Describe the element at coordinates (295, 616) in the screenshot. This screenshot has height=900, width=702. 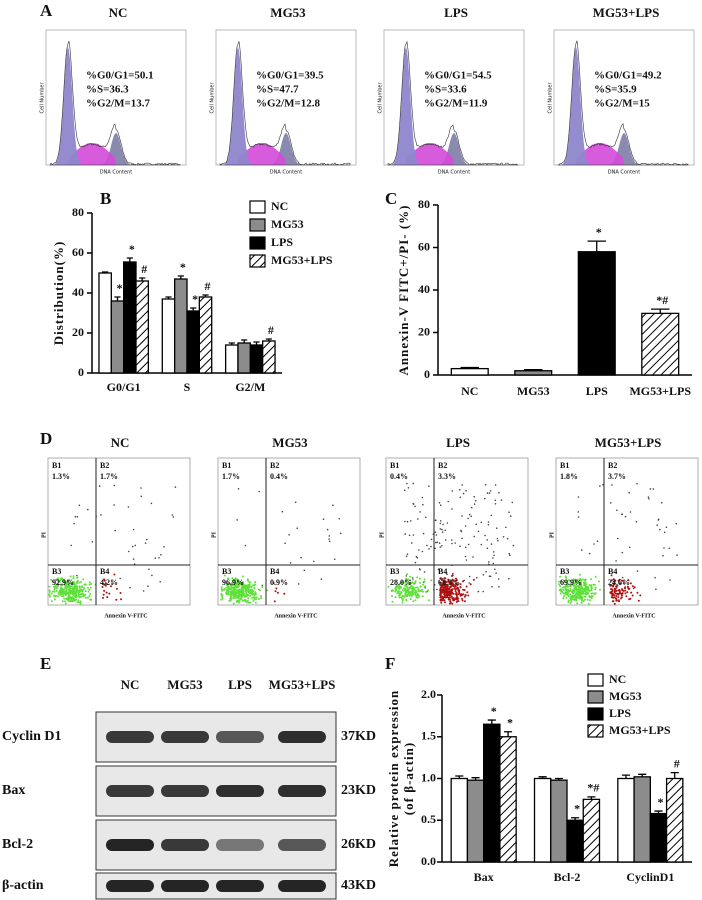
I see `x-axis-label: Annexin V-FITC` at that location.